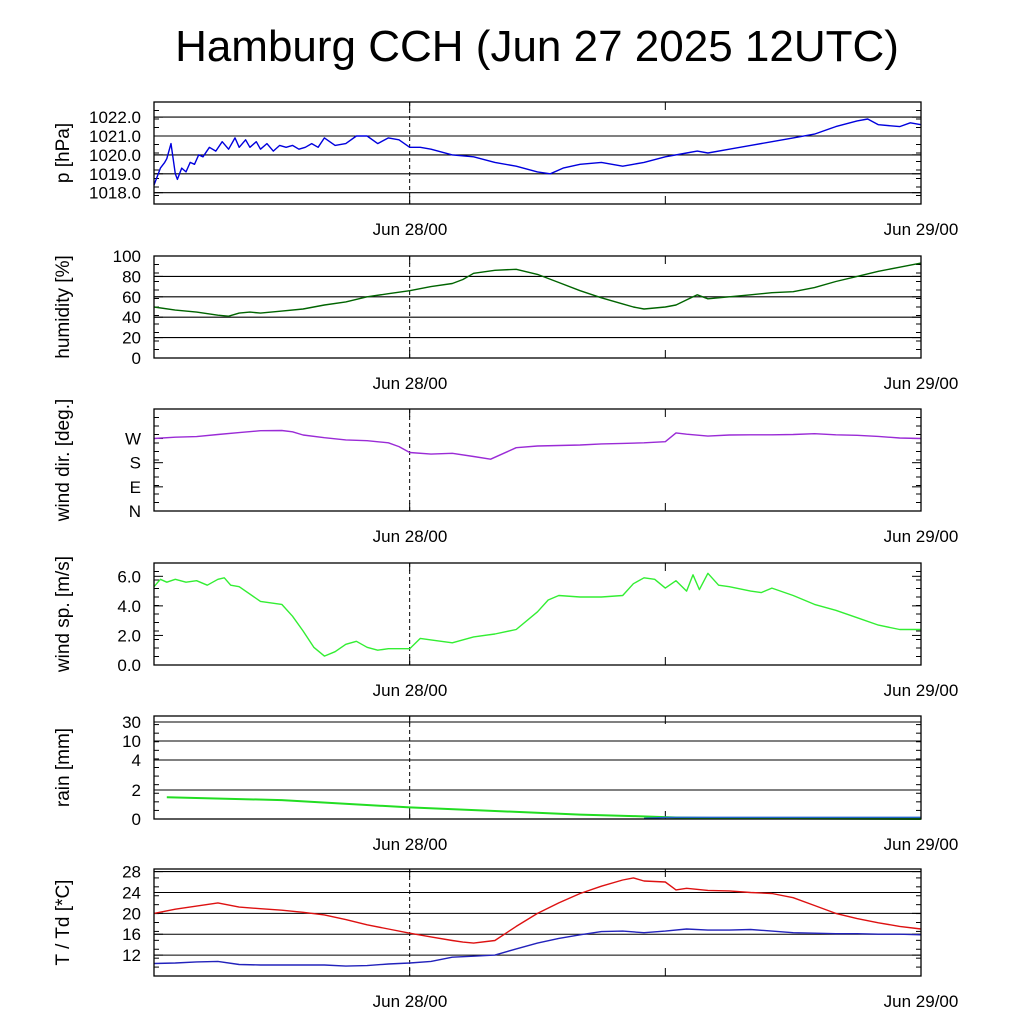 The image size is (1024, 1024). What do you see at coordinates (131, 892) in the screenshot?
I see `y-tick-label: 24` at bounding box center [131, 892].